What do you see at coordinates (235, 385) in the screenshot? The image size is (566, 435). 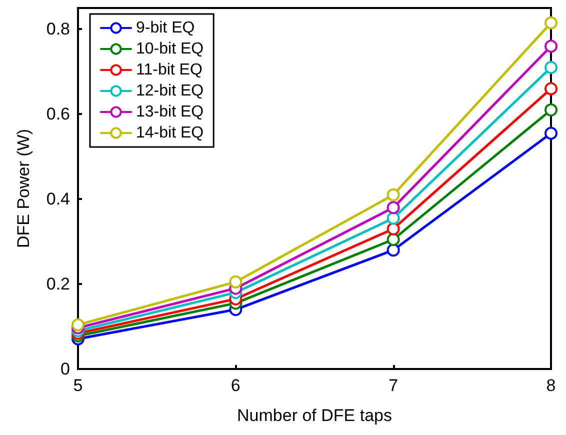 I see `x-tick-label: 6` at bounding box center [235, 385].